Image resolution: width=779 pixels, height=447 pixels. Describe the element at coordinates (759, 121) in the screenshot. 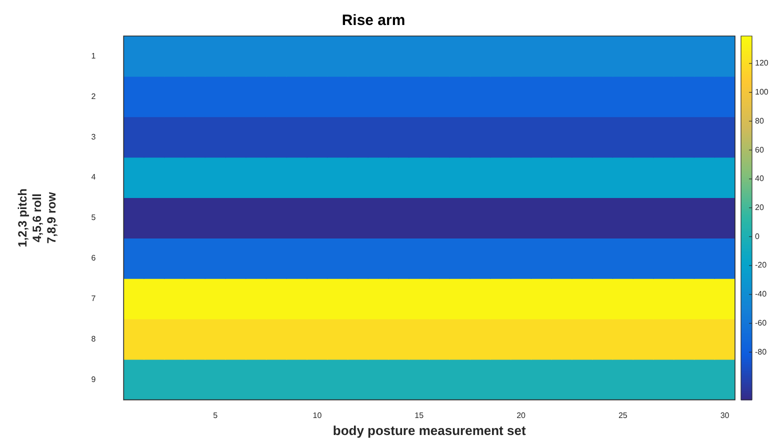

I see `color-bar-label: 80` at that location.